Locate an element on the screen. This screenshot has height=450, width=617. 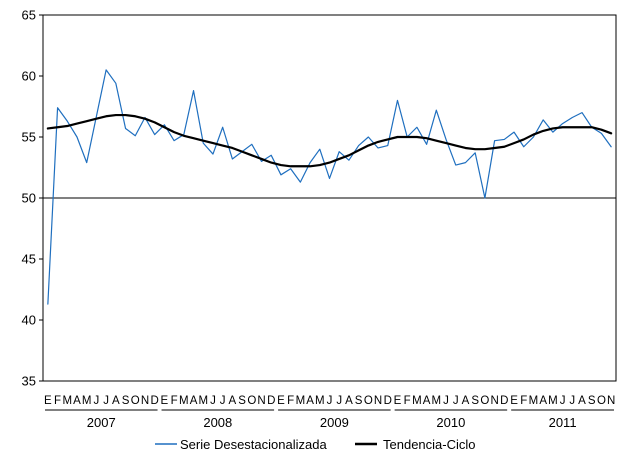
year-label: 2009 is located at coordinates (334, 422).